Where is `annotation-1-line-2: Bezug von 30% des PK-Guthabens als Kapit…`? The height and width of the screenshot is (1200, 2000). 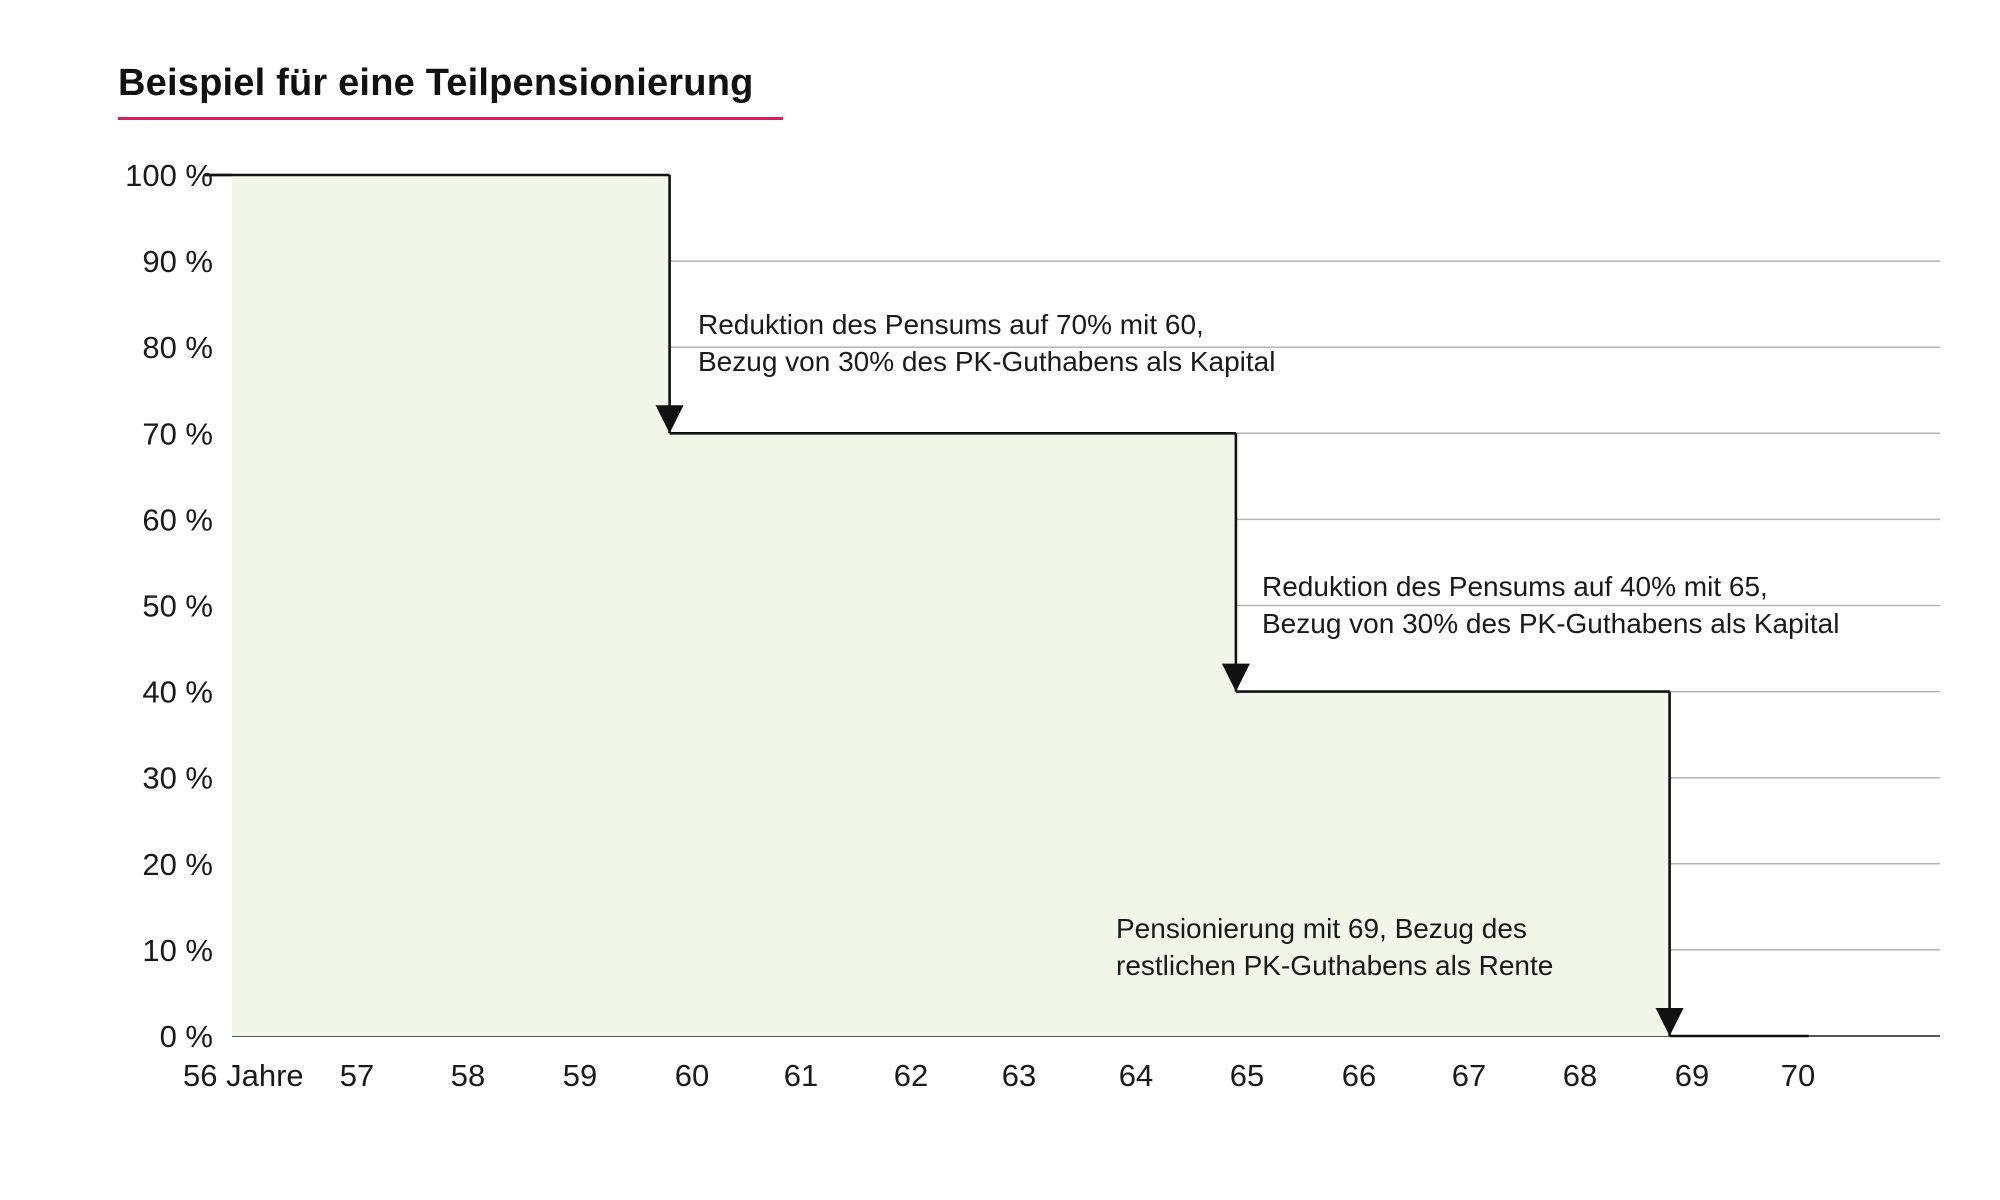 annotation-1-line-2: Bezug von 30% des PK-Guthabens als Kapit… is located at coordinates (986, 361).